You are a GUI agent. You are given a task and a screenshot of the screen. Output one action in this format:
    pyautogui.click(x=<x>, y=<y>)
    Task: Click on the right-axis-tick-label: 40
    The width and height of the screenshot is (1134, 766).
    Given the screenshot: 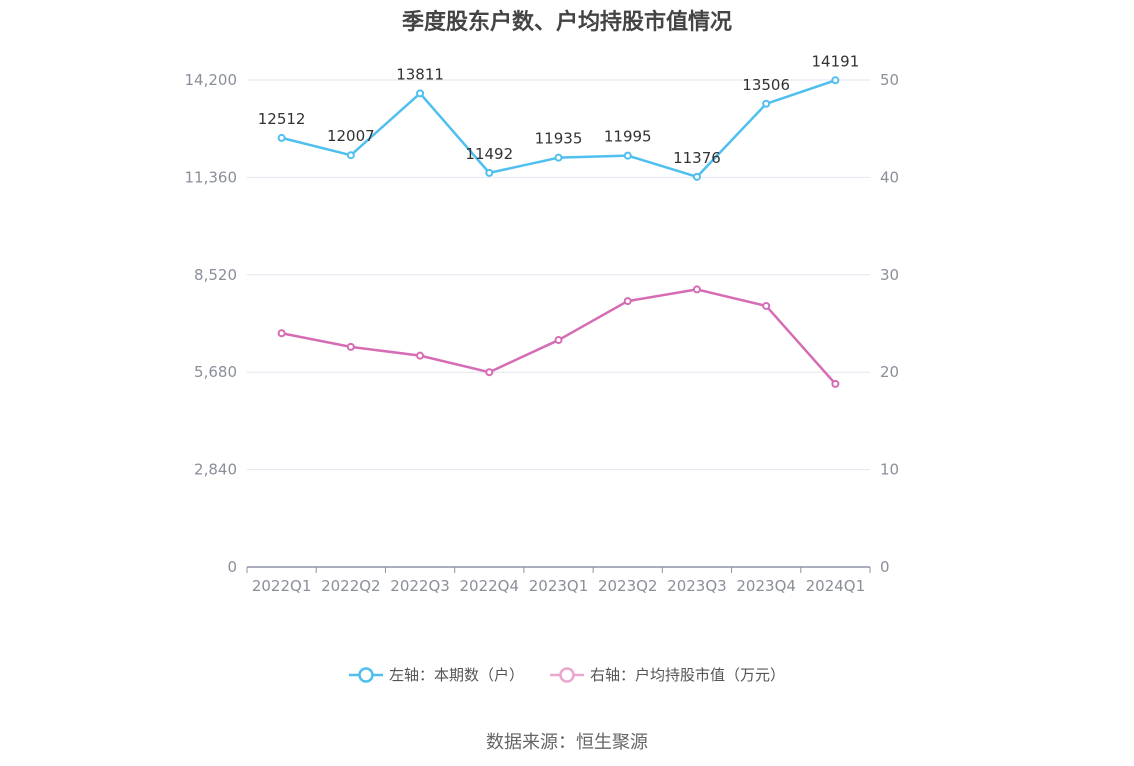 What is the action you would take?
    pyautogui.click(x=889, y=177)
    